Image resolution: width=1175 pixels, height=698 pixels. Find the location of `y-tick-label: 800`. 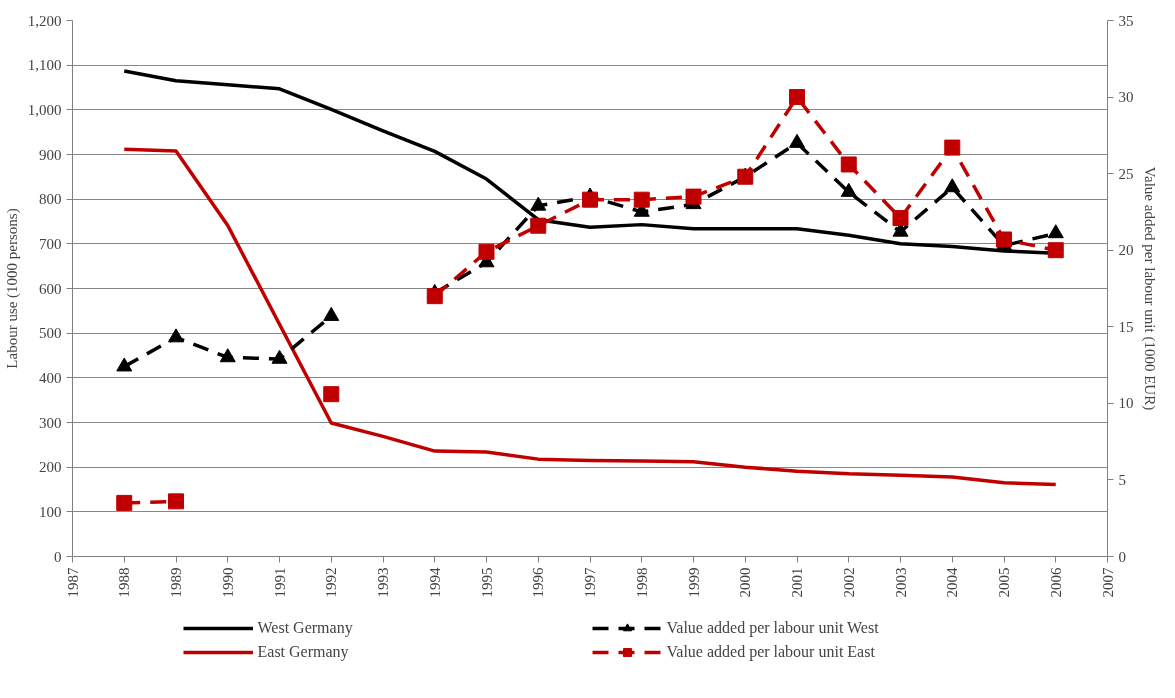

y-tick-label: 800 is located at coordinates (50, 199).